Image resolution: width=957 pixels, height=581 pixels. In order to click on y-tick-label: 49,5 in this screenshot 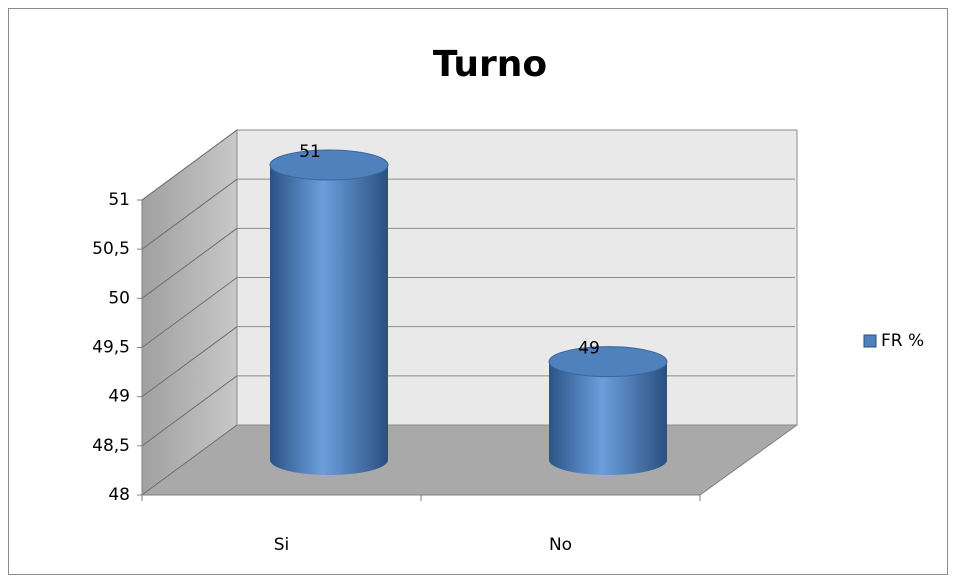, I will do `click(111, 348)`.